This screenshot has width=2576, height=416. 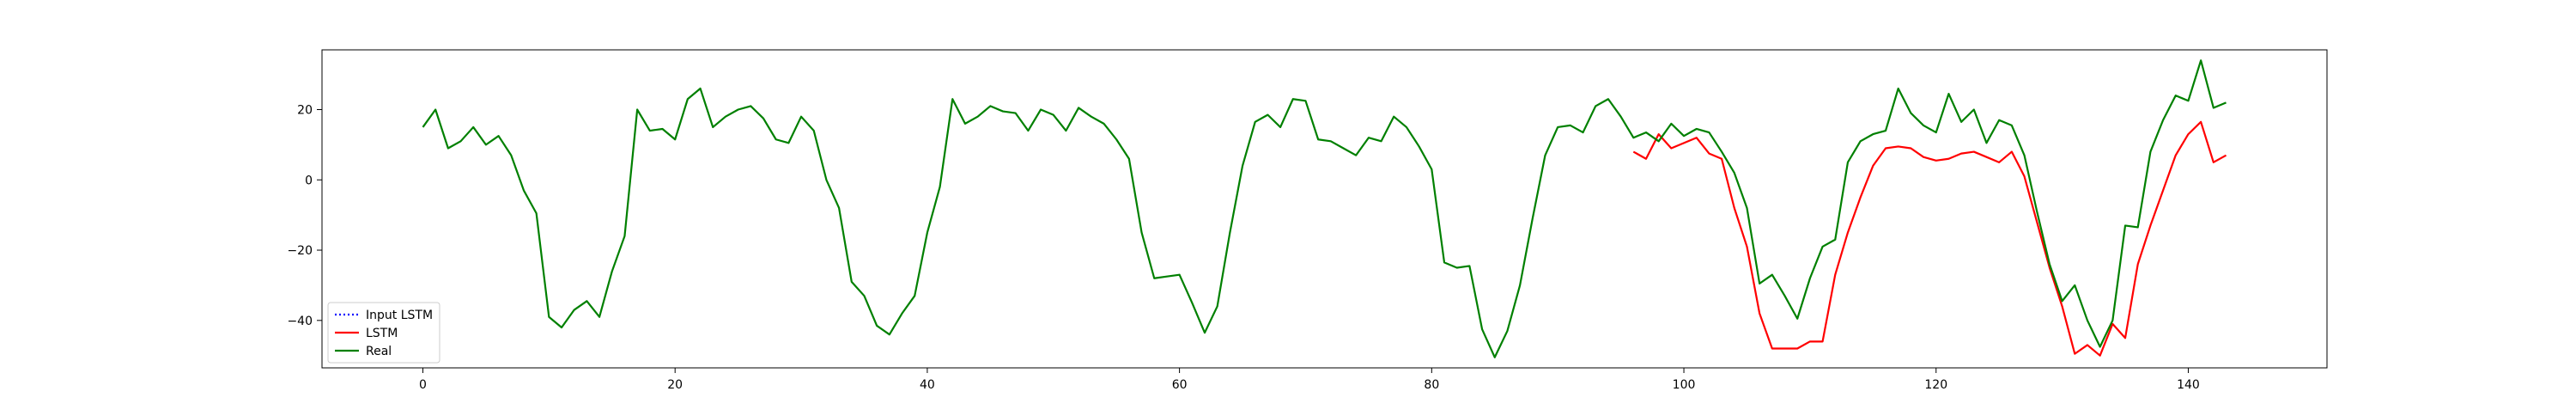 I want to click on x-tick-label: 20, so click(x=675, y=385).